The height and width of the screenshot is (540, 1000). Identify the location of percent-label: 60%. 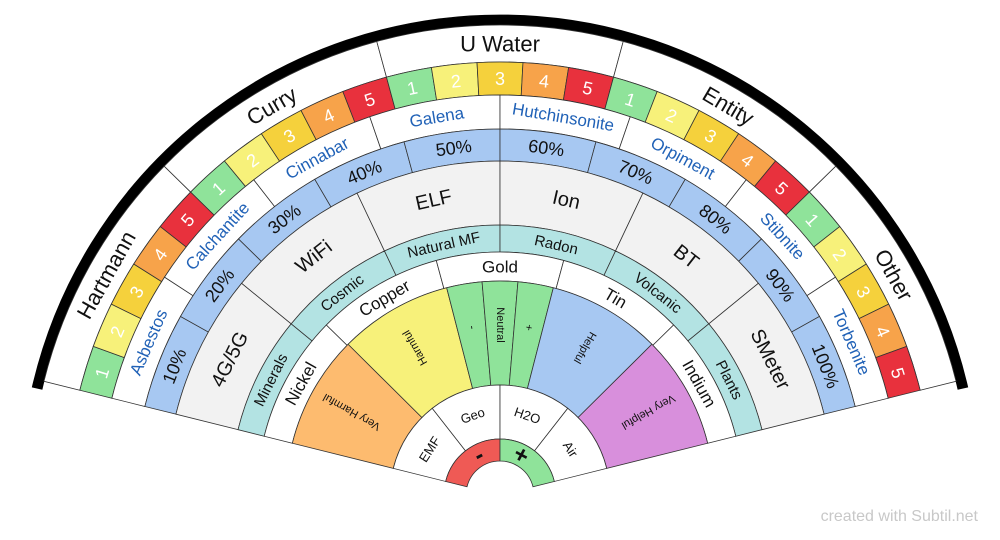
(546, 148).